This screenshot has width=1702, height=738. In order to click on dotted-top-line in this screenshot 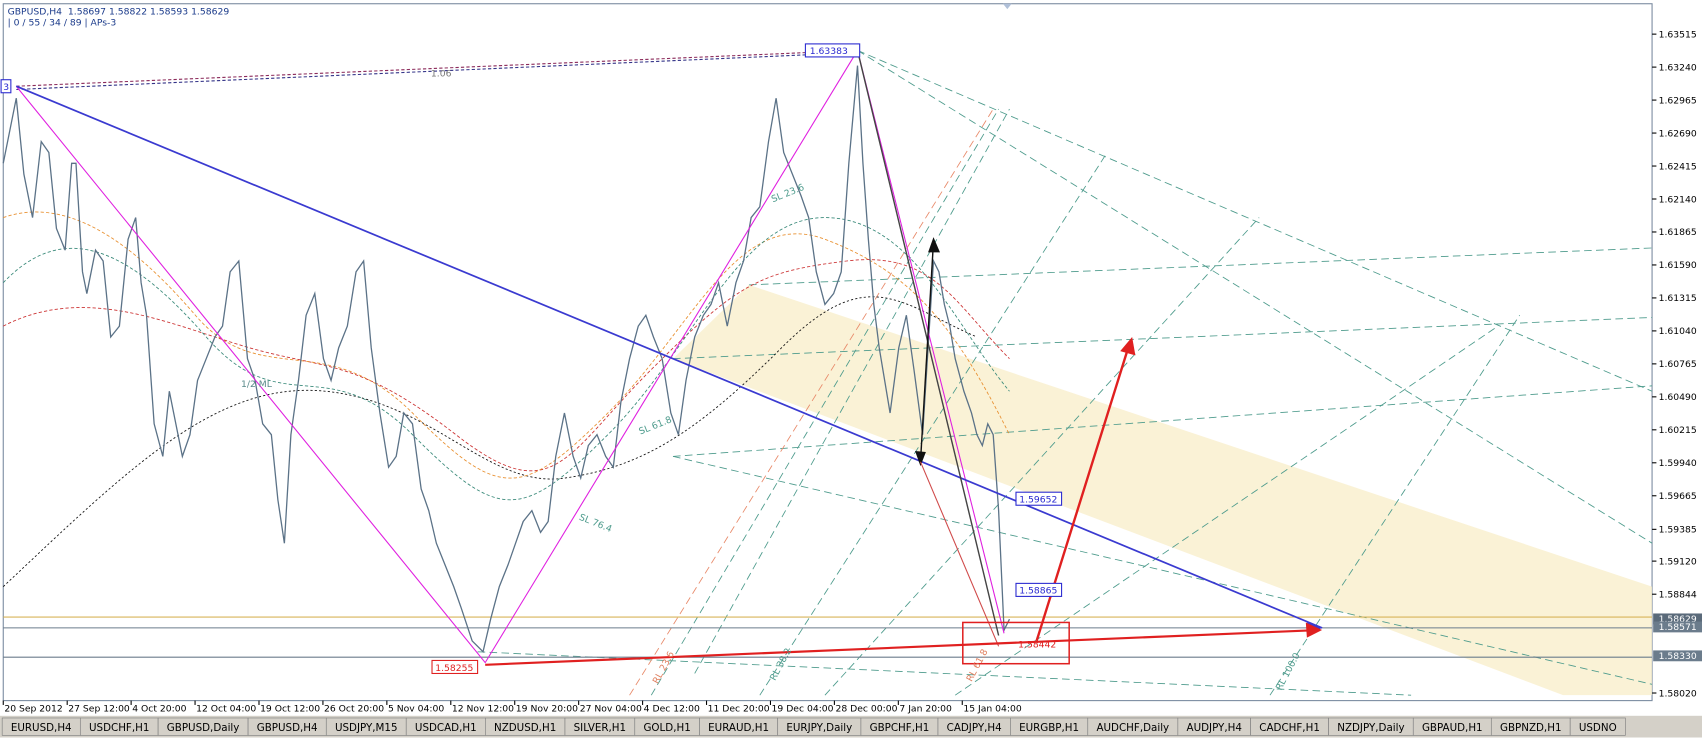, I will do `click(437, 68)`.